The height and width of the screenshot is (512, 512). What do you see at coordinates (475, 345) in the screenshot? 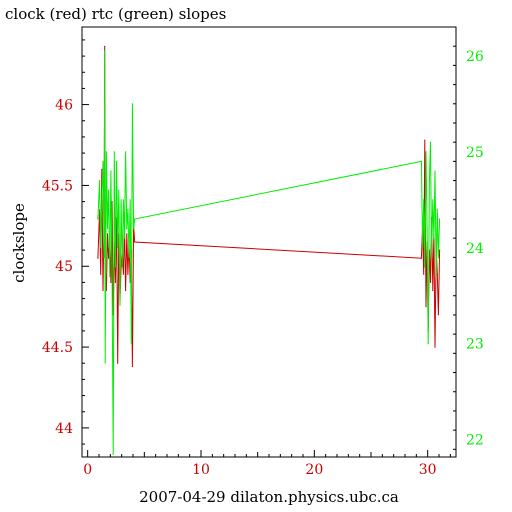
I see `y2-tick-label: 23` at bounding box center [475, 345].